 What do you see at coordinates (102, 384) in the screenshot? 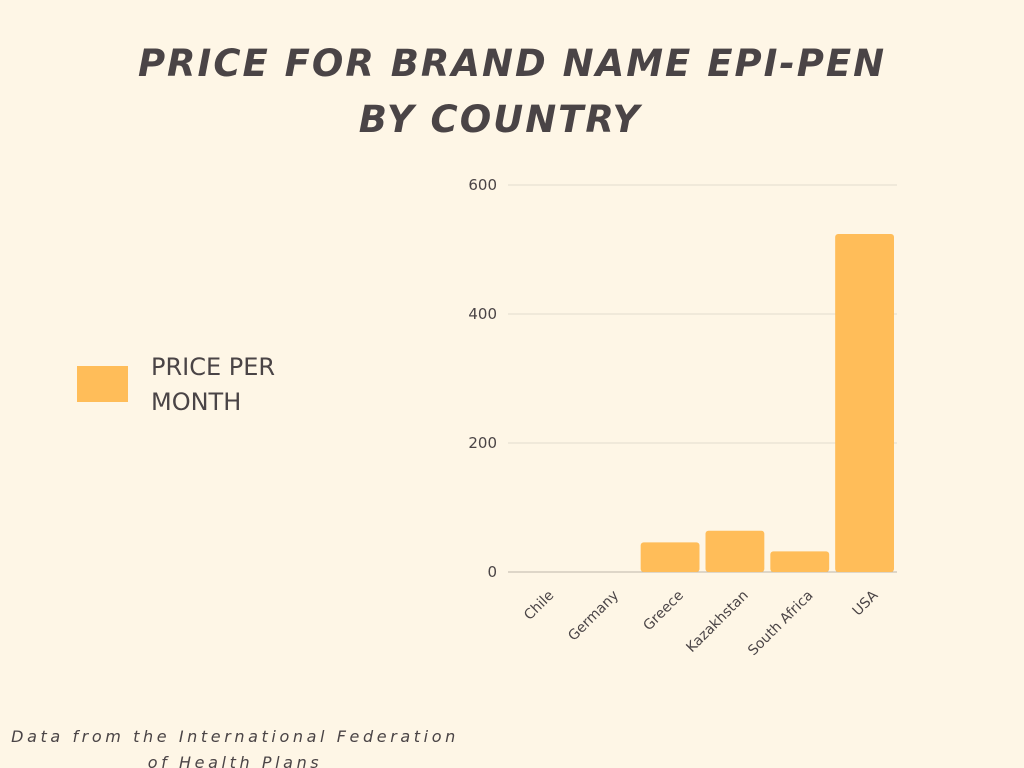
I see `legend-swatch` at bounding box center [102, 384].